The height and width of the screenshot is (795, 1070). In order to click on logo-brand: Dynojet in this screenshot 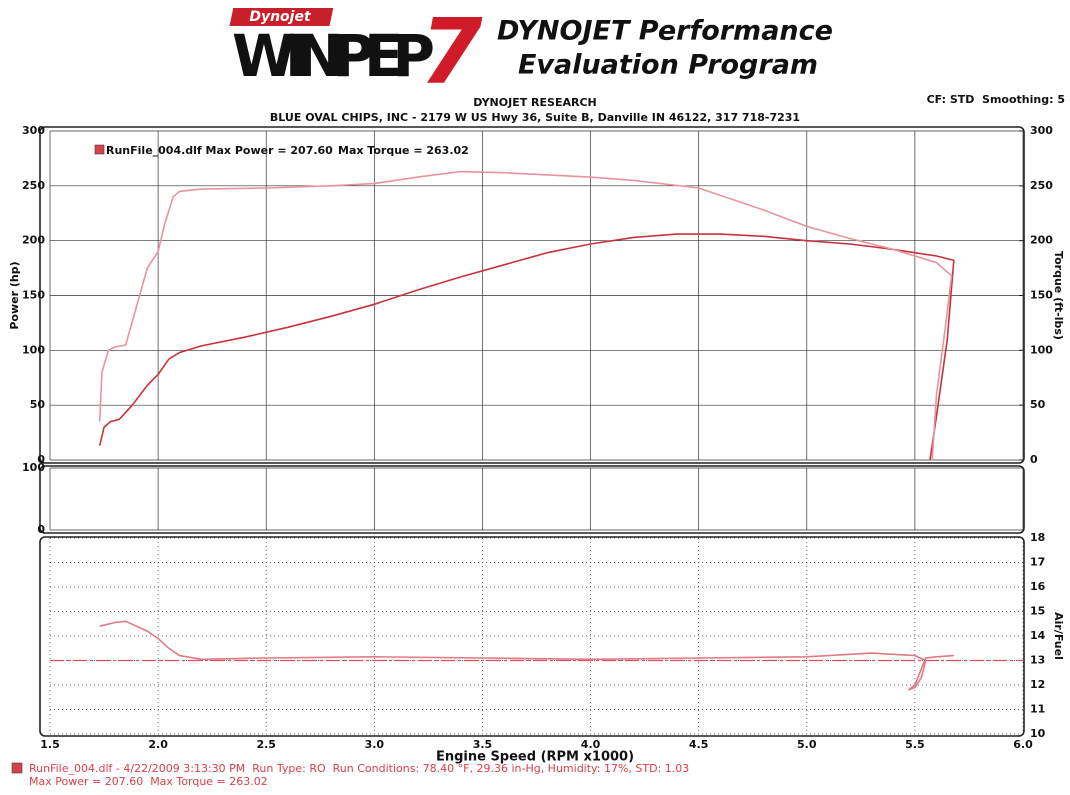, I will do `click(280, 17)`.